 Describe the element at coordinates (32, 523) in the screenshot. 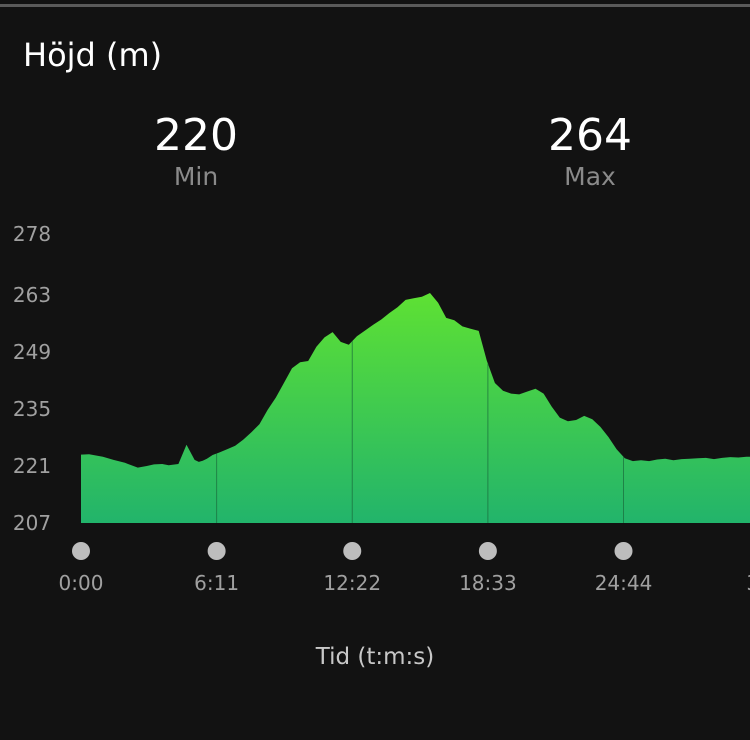

I see `y-tick-label: 207` at that location.